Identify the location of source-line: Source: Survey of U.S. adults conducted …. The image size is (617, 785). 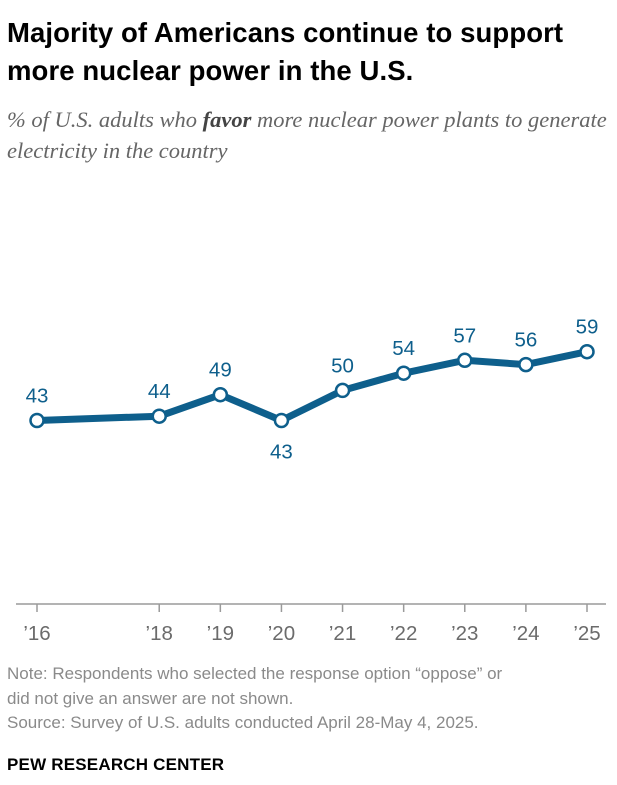
(243, 722).